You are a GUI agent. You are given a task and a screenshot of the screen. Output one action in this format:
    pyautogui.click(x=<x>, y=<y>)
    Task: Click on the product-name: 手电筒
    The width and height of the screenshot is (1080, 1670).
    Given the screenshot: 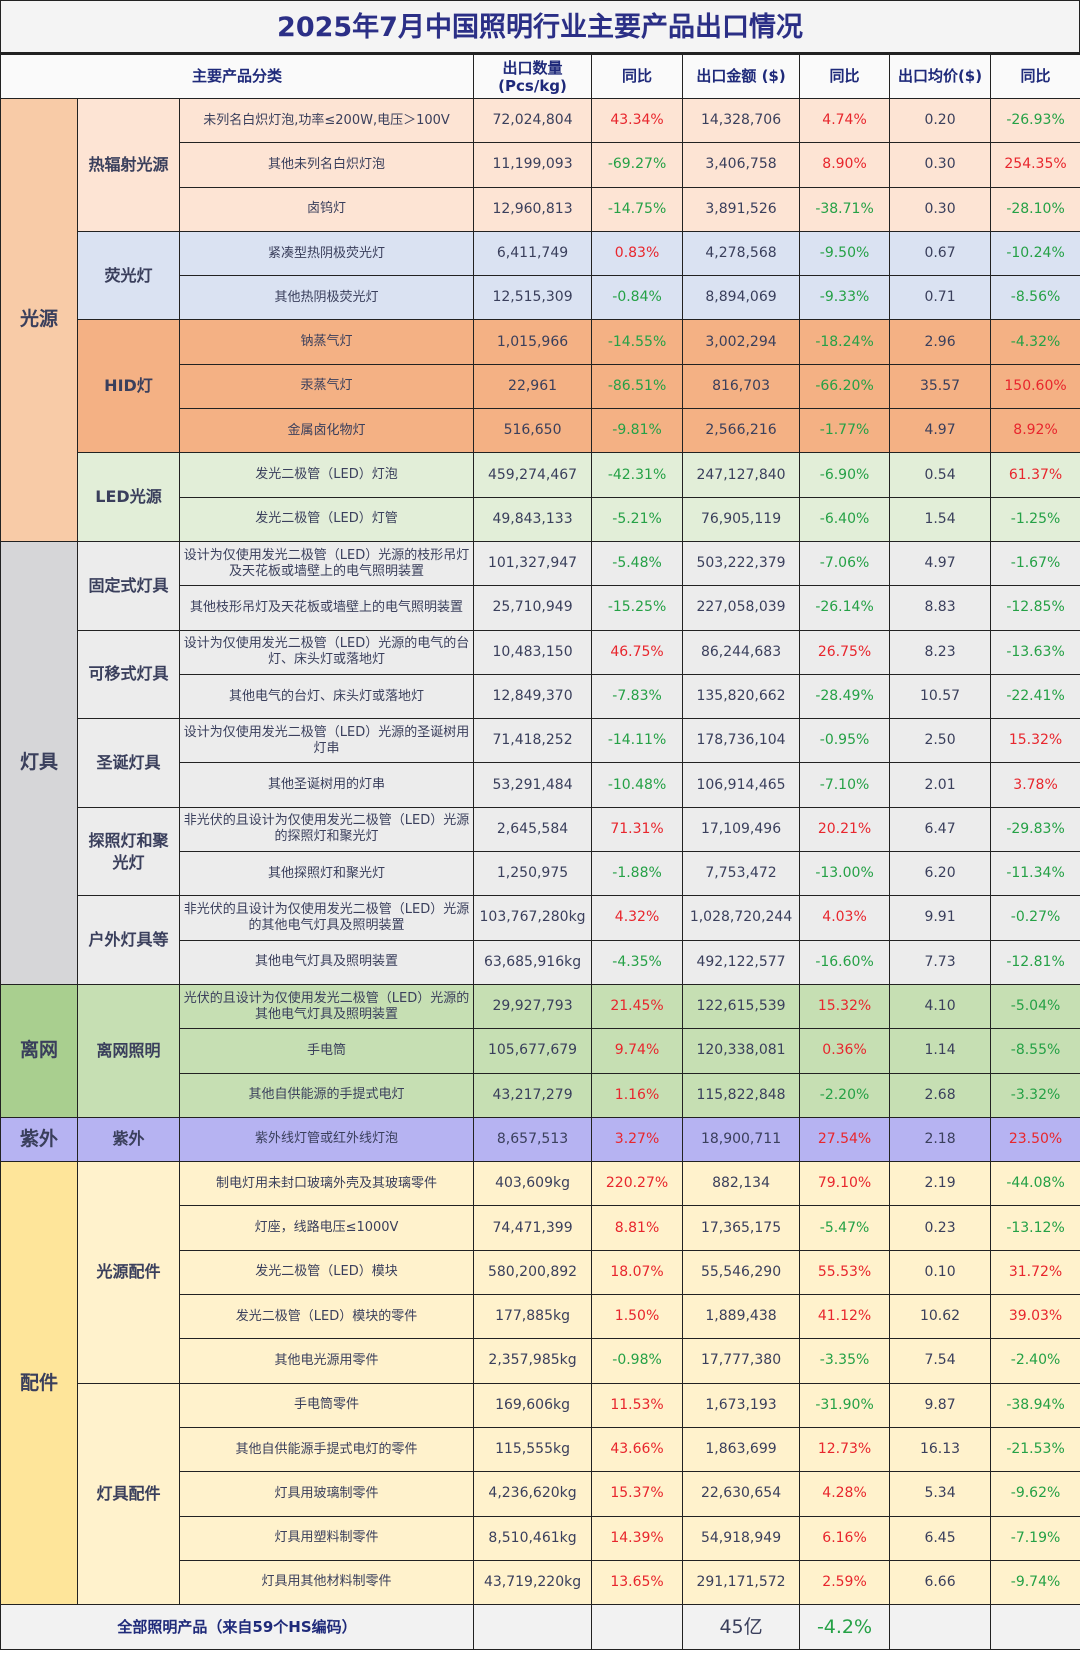 What is the action you would take?
    pyautogui.click(x=326, y=1051)
    